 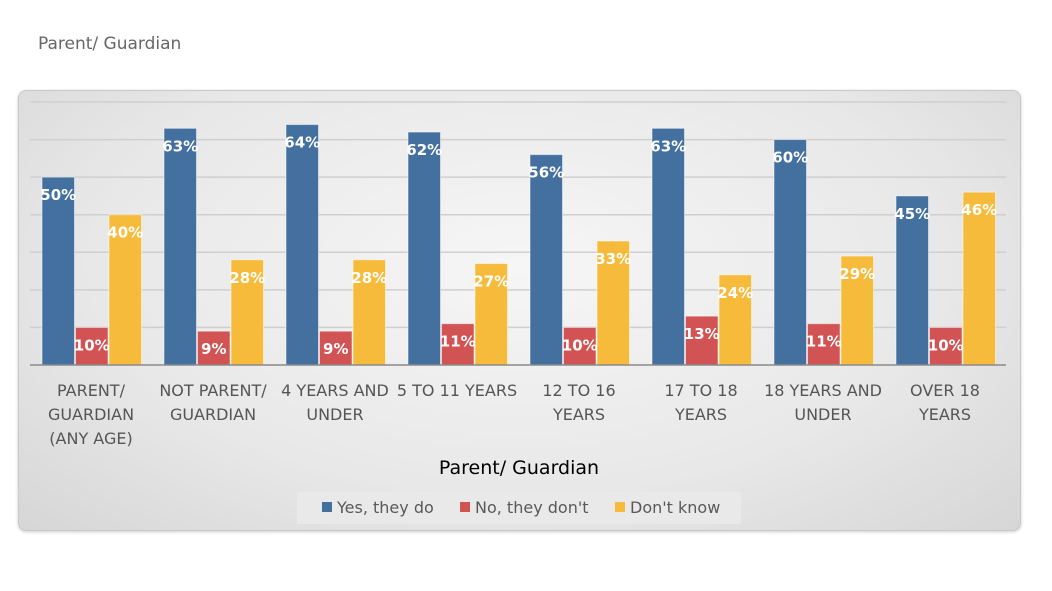 What do you see at coordinates (457, 390) in the screenshot?
I see `x-tick-label: 5 TO 11 YEARS` at bounding box center [457, 390].